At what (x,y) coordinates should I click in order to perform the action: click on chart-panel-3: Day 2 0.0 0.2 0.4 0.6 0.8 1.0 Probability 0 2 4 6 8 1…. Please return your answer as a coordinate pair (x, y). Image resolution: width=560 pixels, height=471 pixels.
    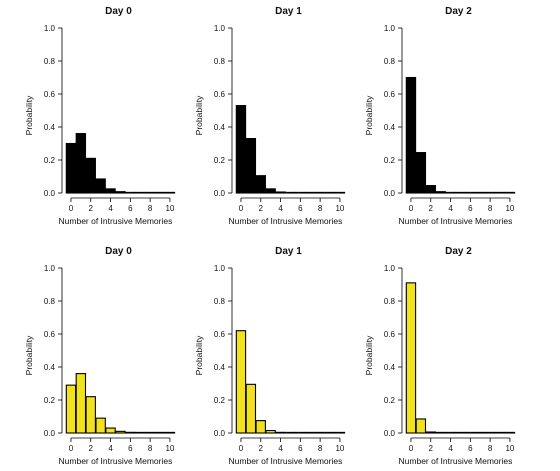
    Looking at the image, I should click on (440, 116).